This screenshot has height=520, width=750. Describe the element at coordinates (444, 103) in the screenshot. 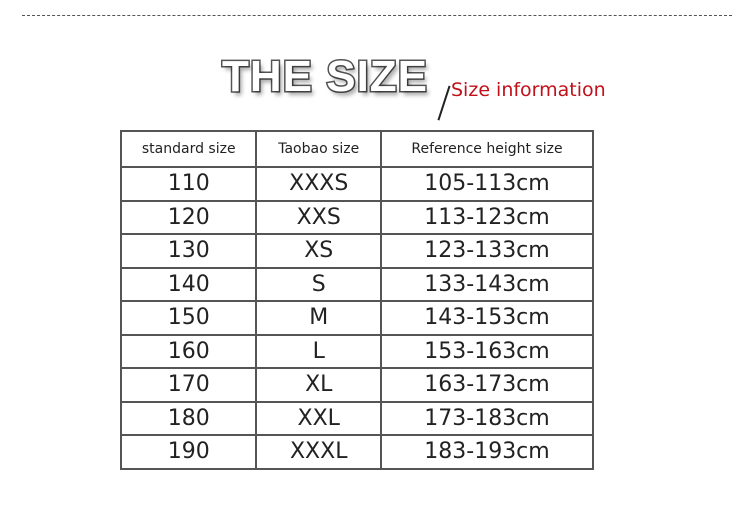

I see `slash-mark` at that location.